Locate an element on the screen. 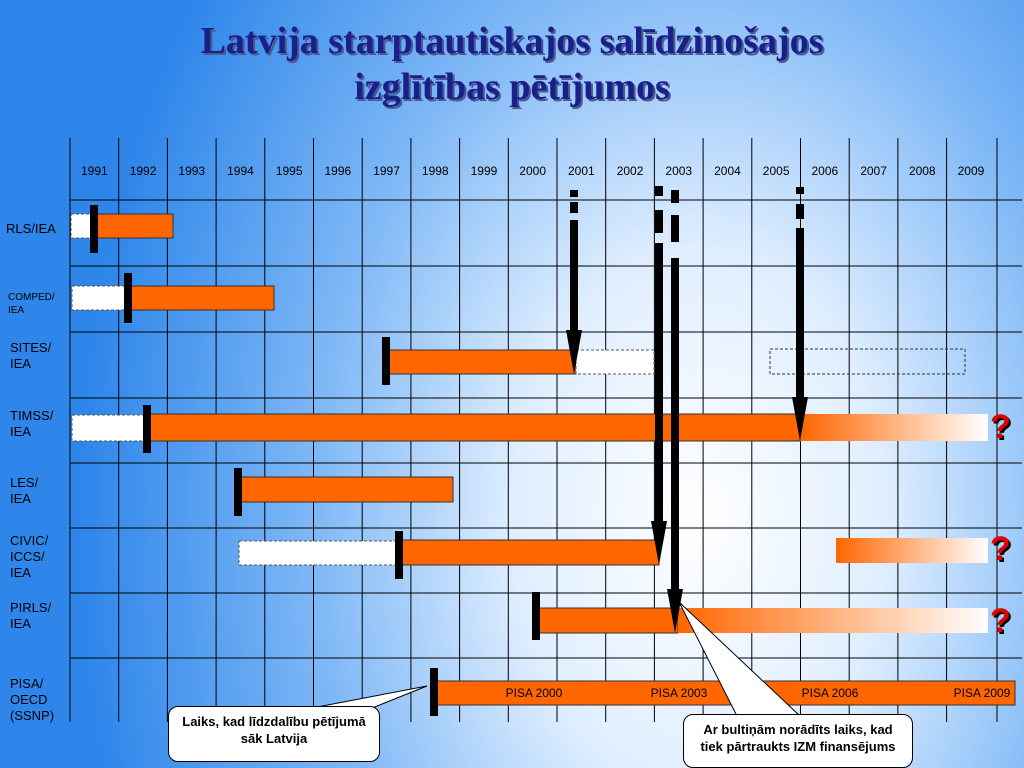  les-start-marker is located at coordinates (238, 492).